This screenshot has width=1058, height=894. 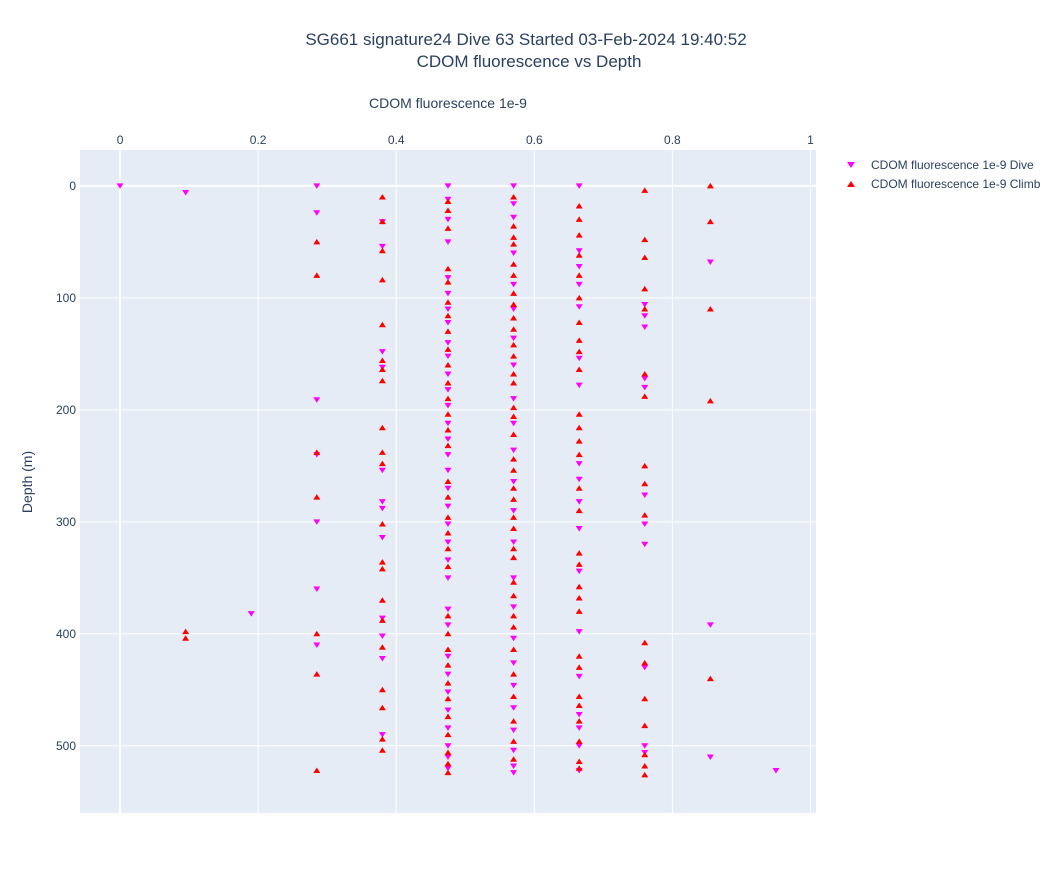 I want to click on legend-dive-label: CDOM fluorescence 1e-9 Dive, so click(x=952, y=165).